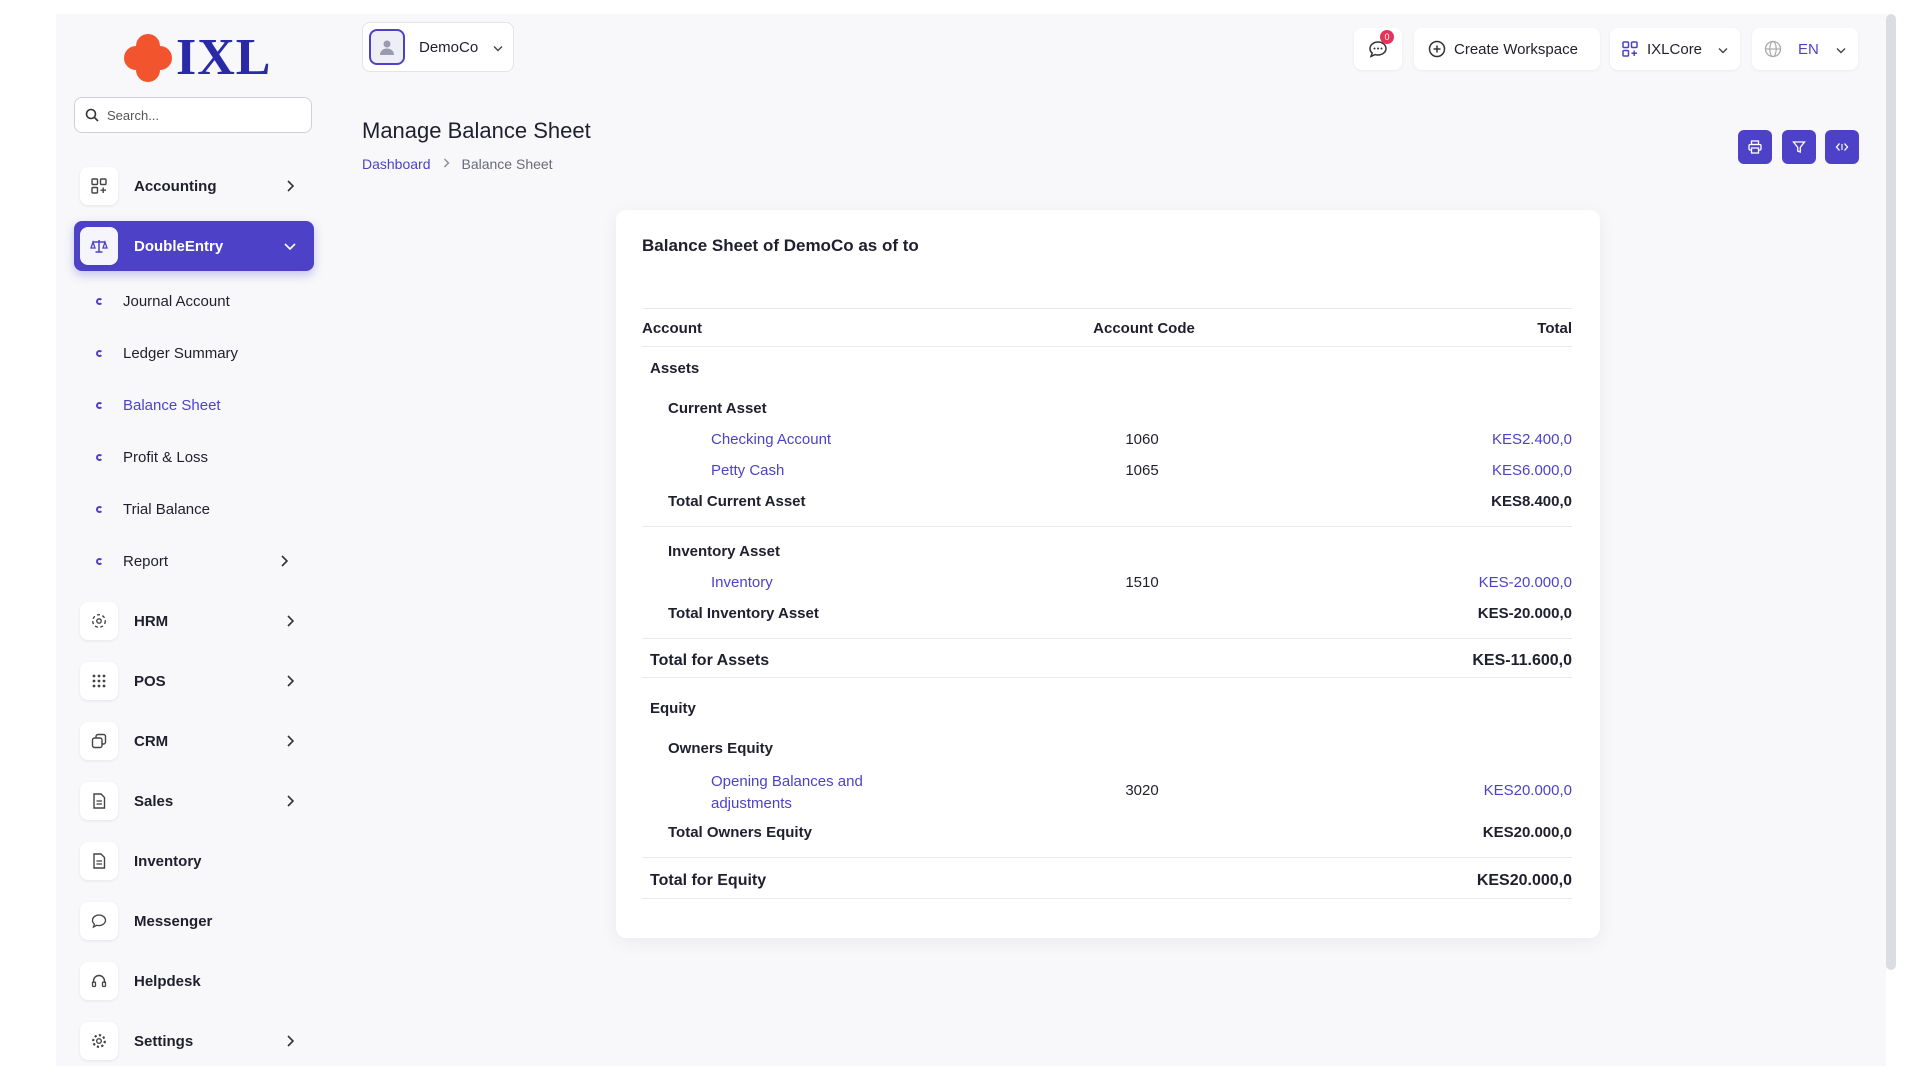 The height and width of the screenshot is (1080, 1920). What do you see at coordinates (166, 457) in the screenshot?
I see `sidebar-subitem-label: Profit & Loss` at bounding box center [166, 457].